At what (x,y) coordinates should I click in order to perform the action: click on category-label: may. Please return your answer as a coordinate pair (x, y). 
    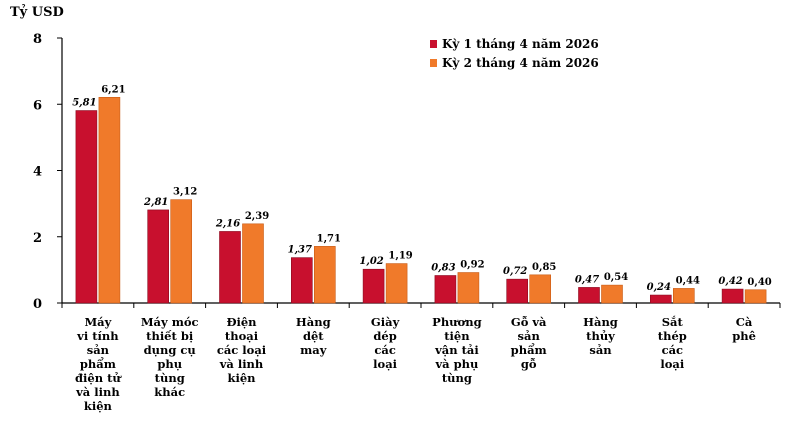
    Looking at the image, I should click on (313, 350).